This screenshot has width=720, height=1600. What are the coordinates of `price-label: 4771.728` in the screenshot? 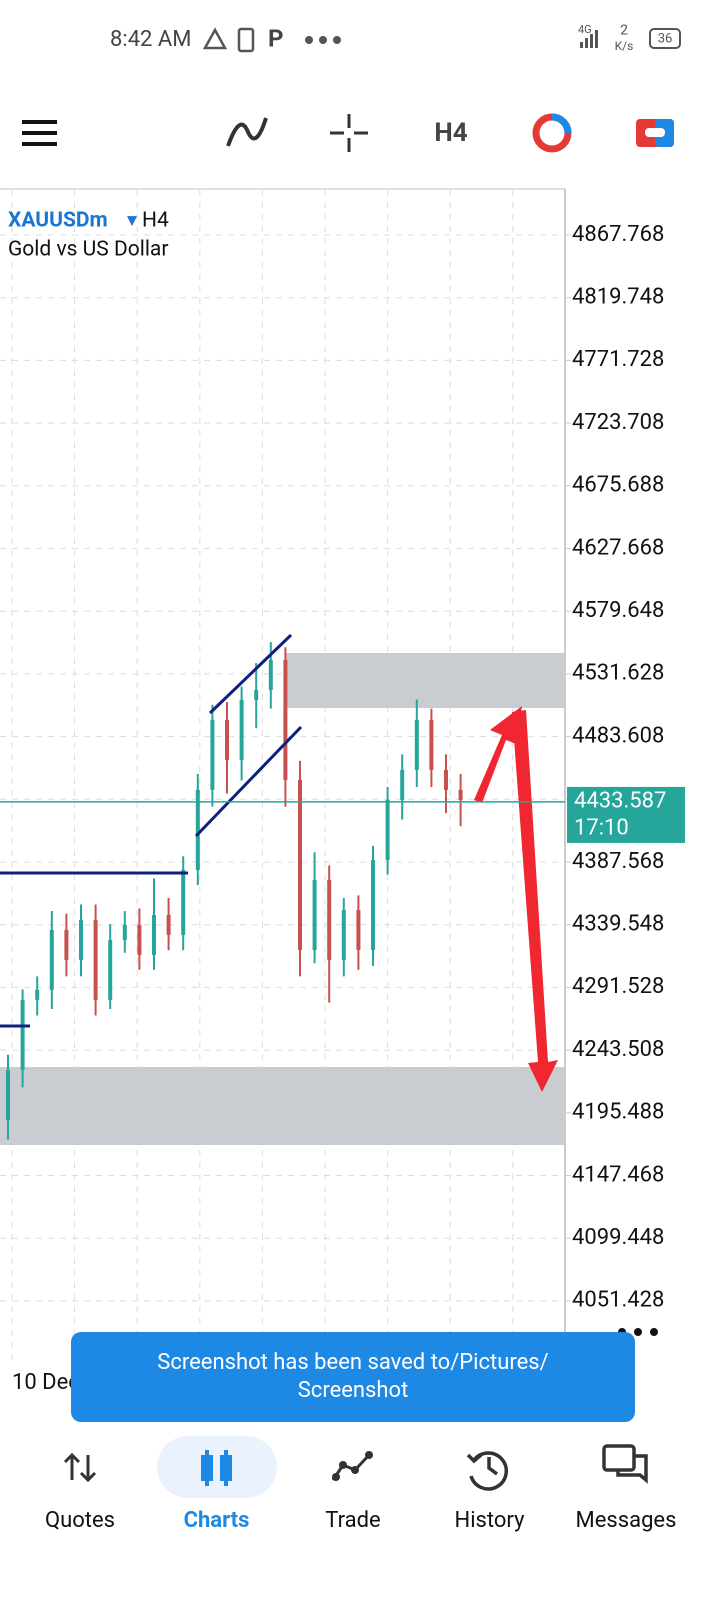 It's located at (618, 359).